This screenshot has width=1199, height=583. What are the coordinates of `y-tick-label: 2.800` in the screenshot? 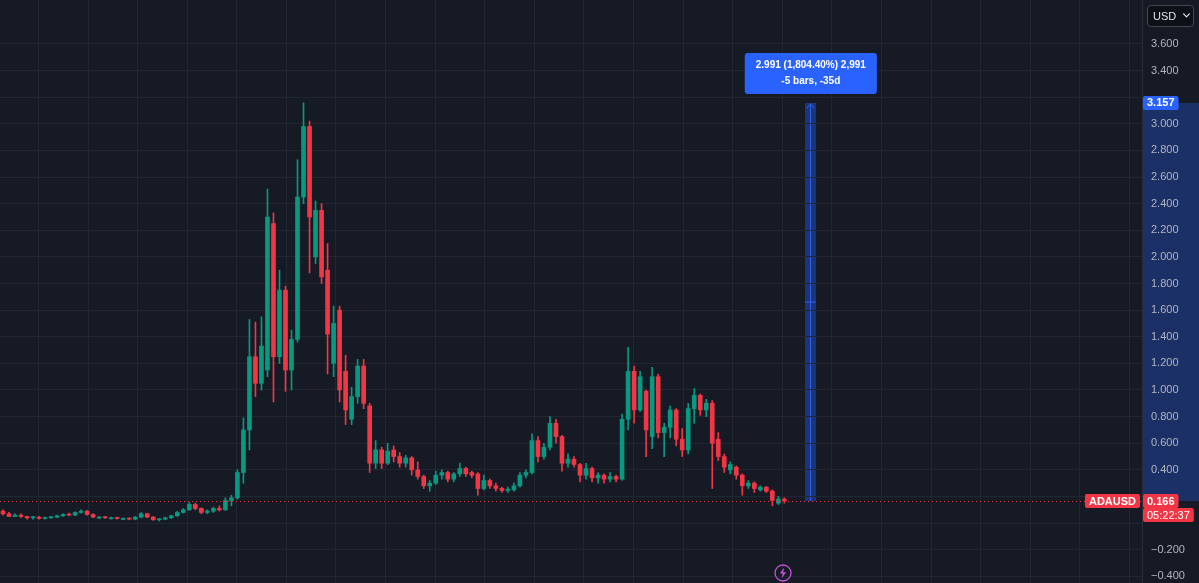 It's located at (1165, 149).